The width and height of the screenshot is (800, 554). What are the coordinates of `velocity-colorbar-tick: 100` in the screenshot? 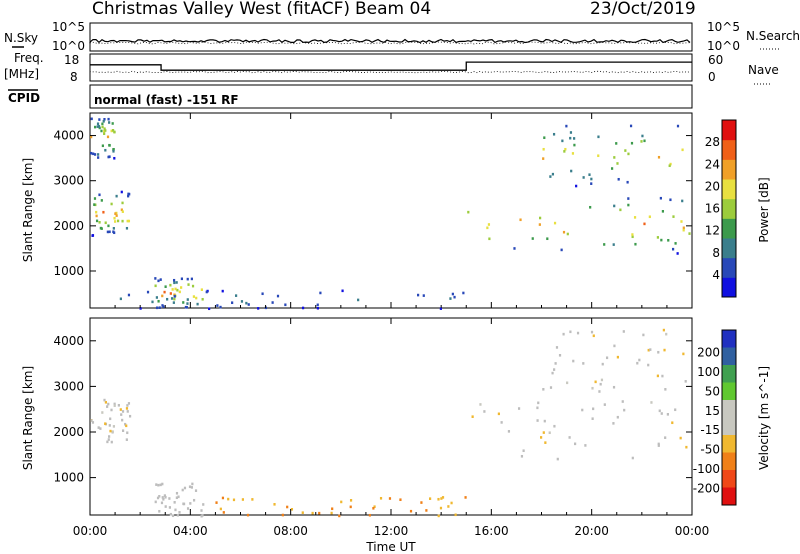 It's located at (708, 372).